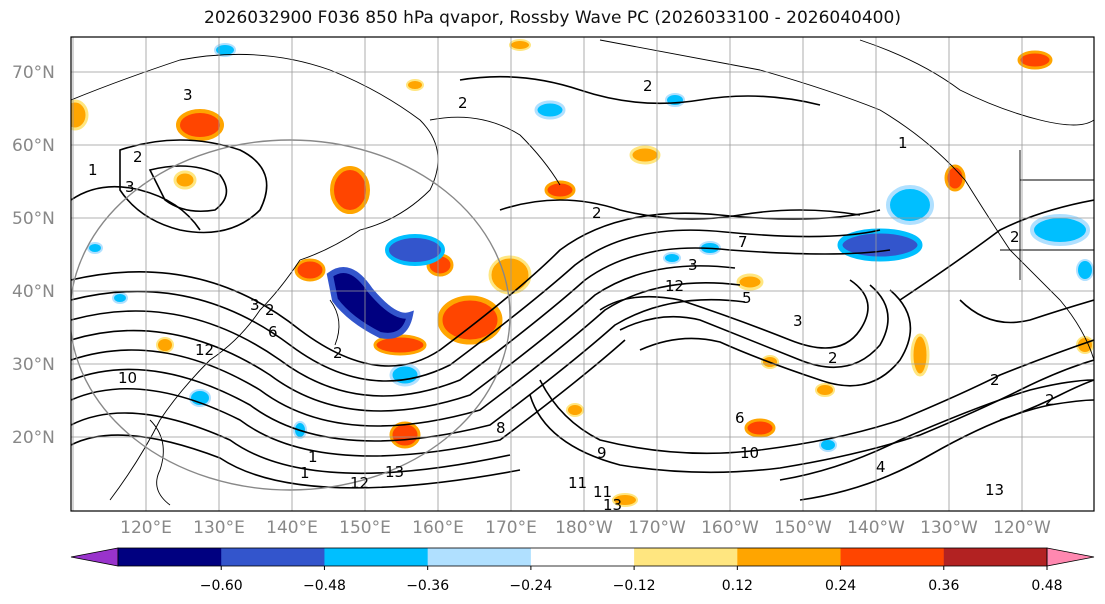 Image resolution: width=1105 pixels, height=604 pixels. I want to click on lon-label: 130°E, so click(219, 528).